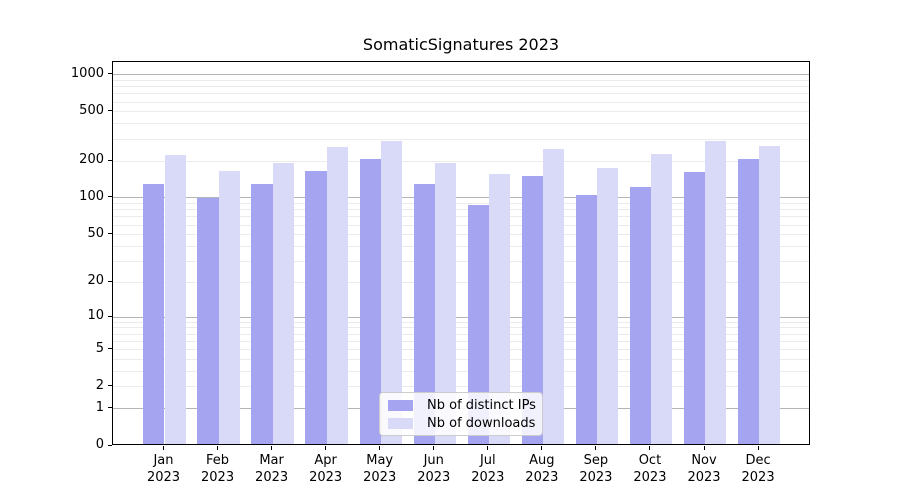 Image resolution: width=900 pixels, height=500 pixels. What do you see at coordinates (748, 301) in the screenshot?
I see `bar-ips-dec` at bounding box center [748, 301].